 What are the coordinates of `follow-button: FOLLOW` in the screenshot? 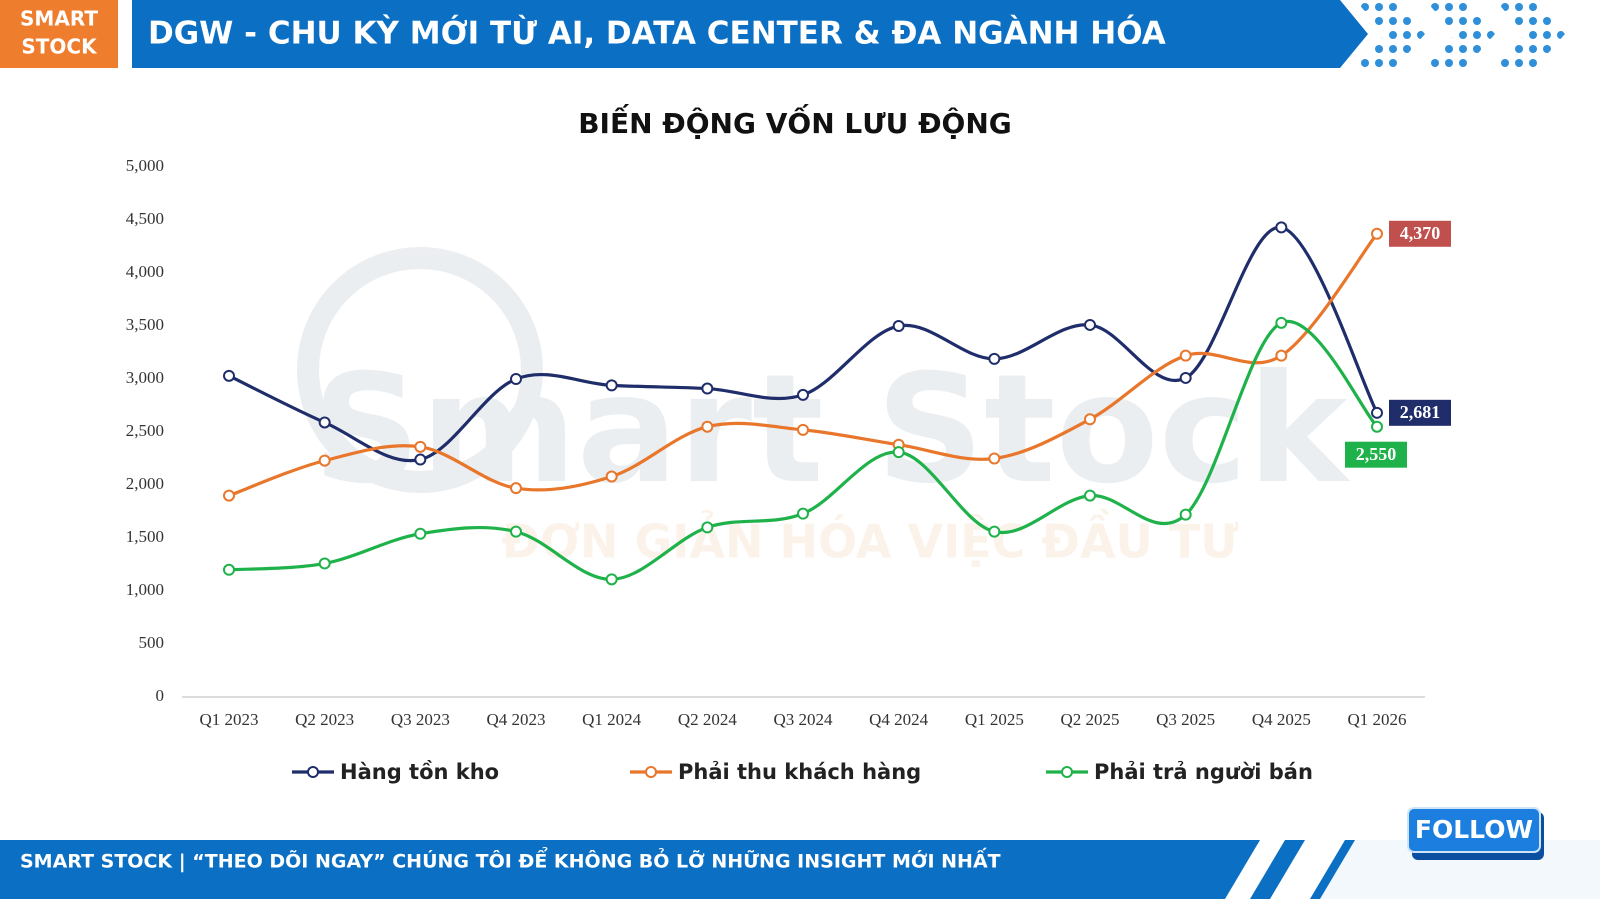 It's located at (1475, 833).